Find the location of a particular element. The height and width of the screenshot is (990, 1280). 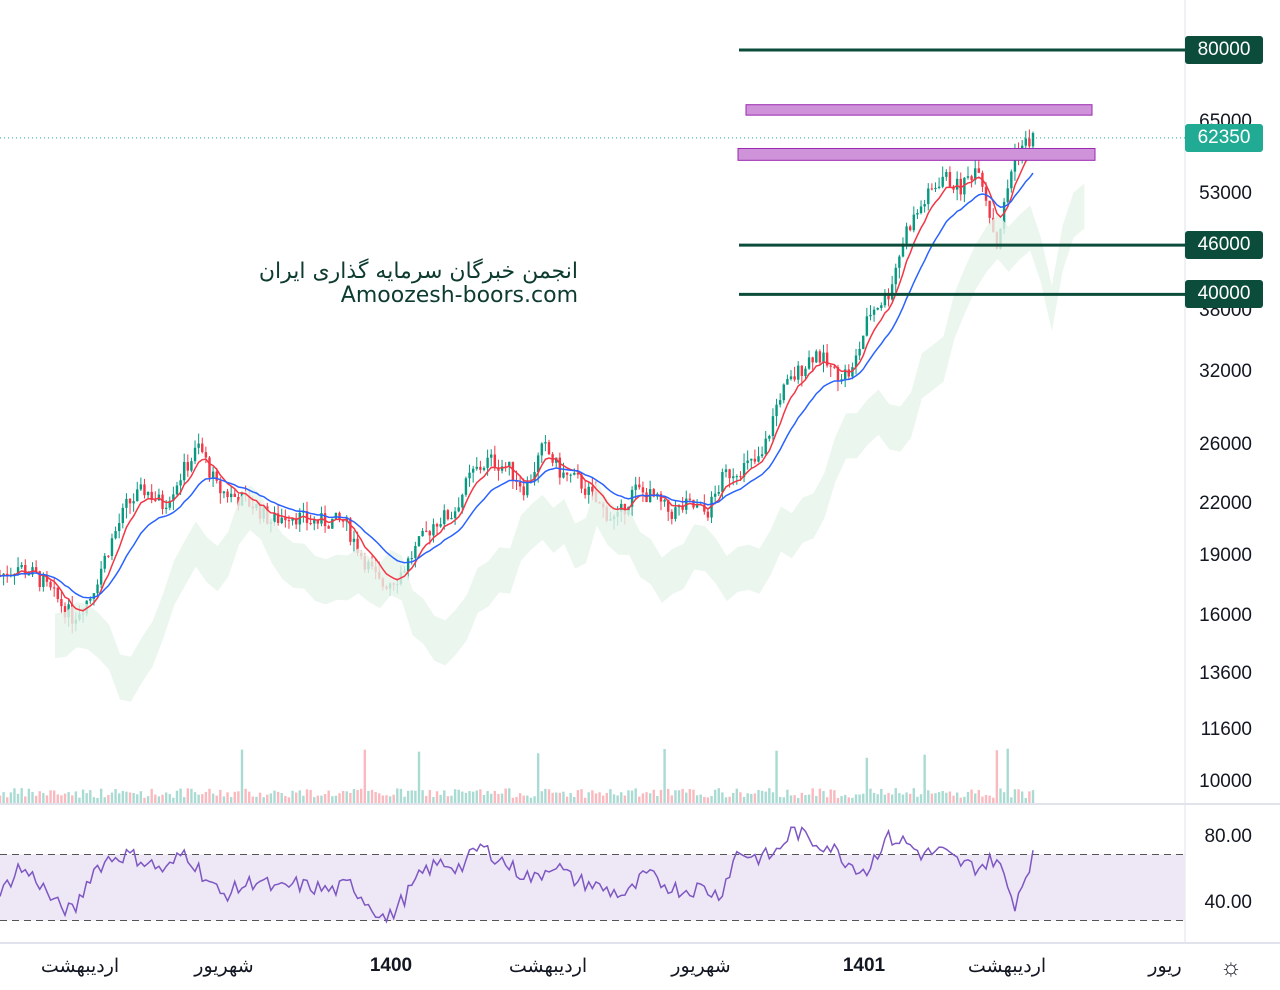

rsi-line is located at coordinates (517, 875).